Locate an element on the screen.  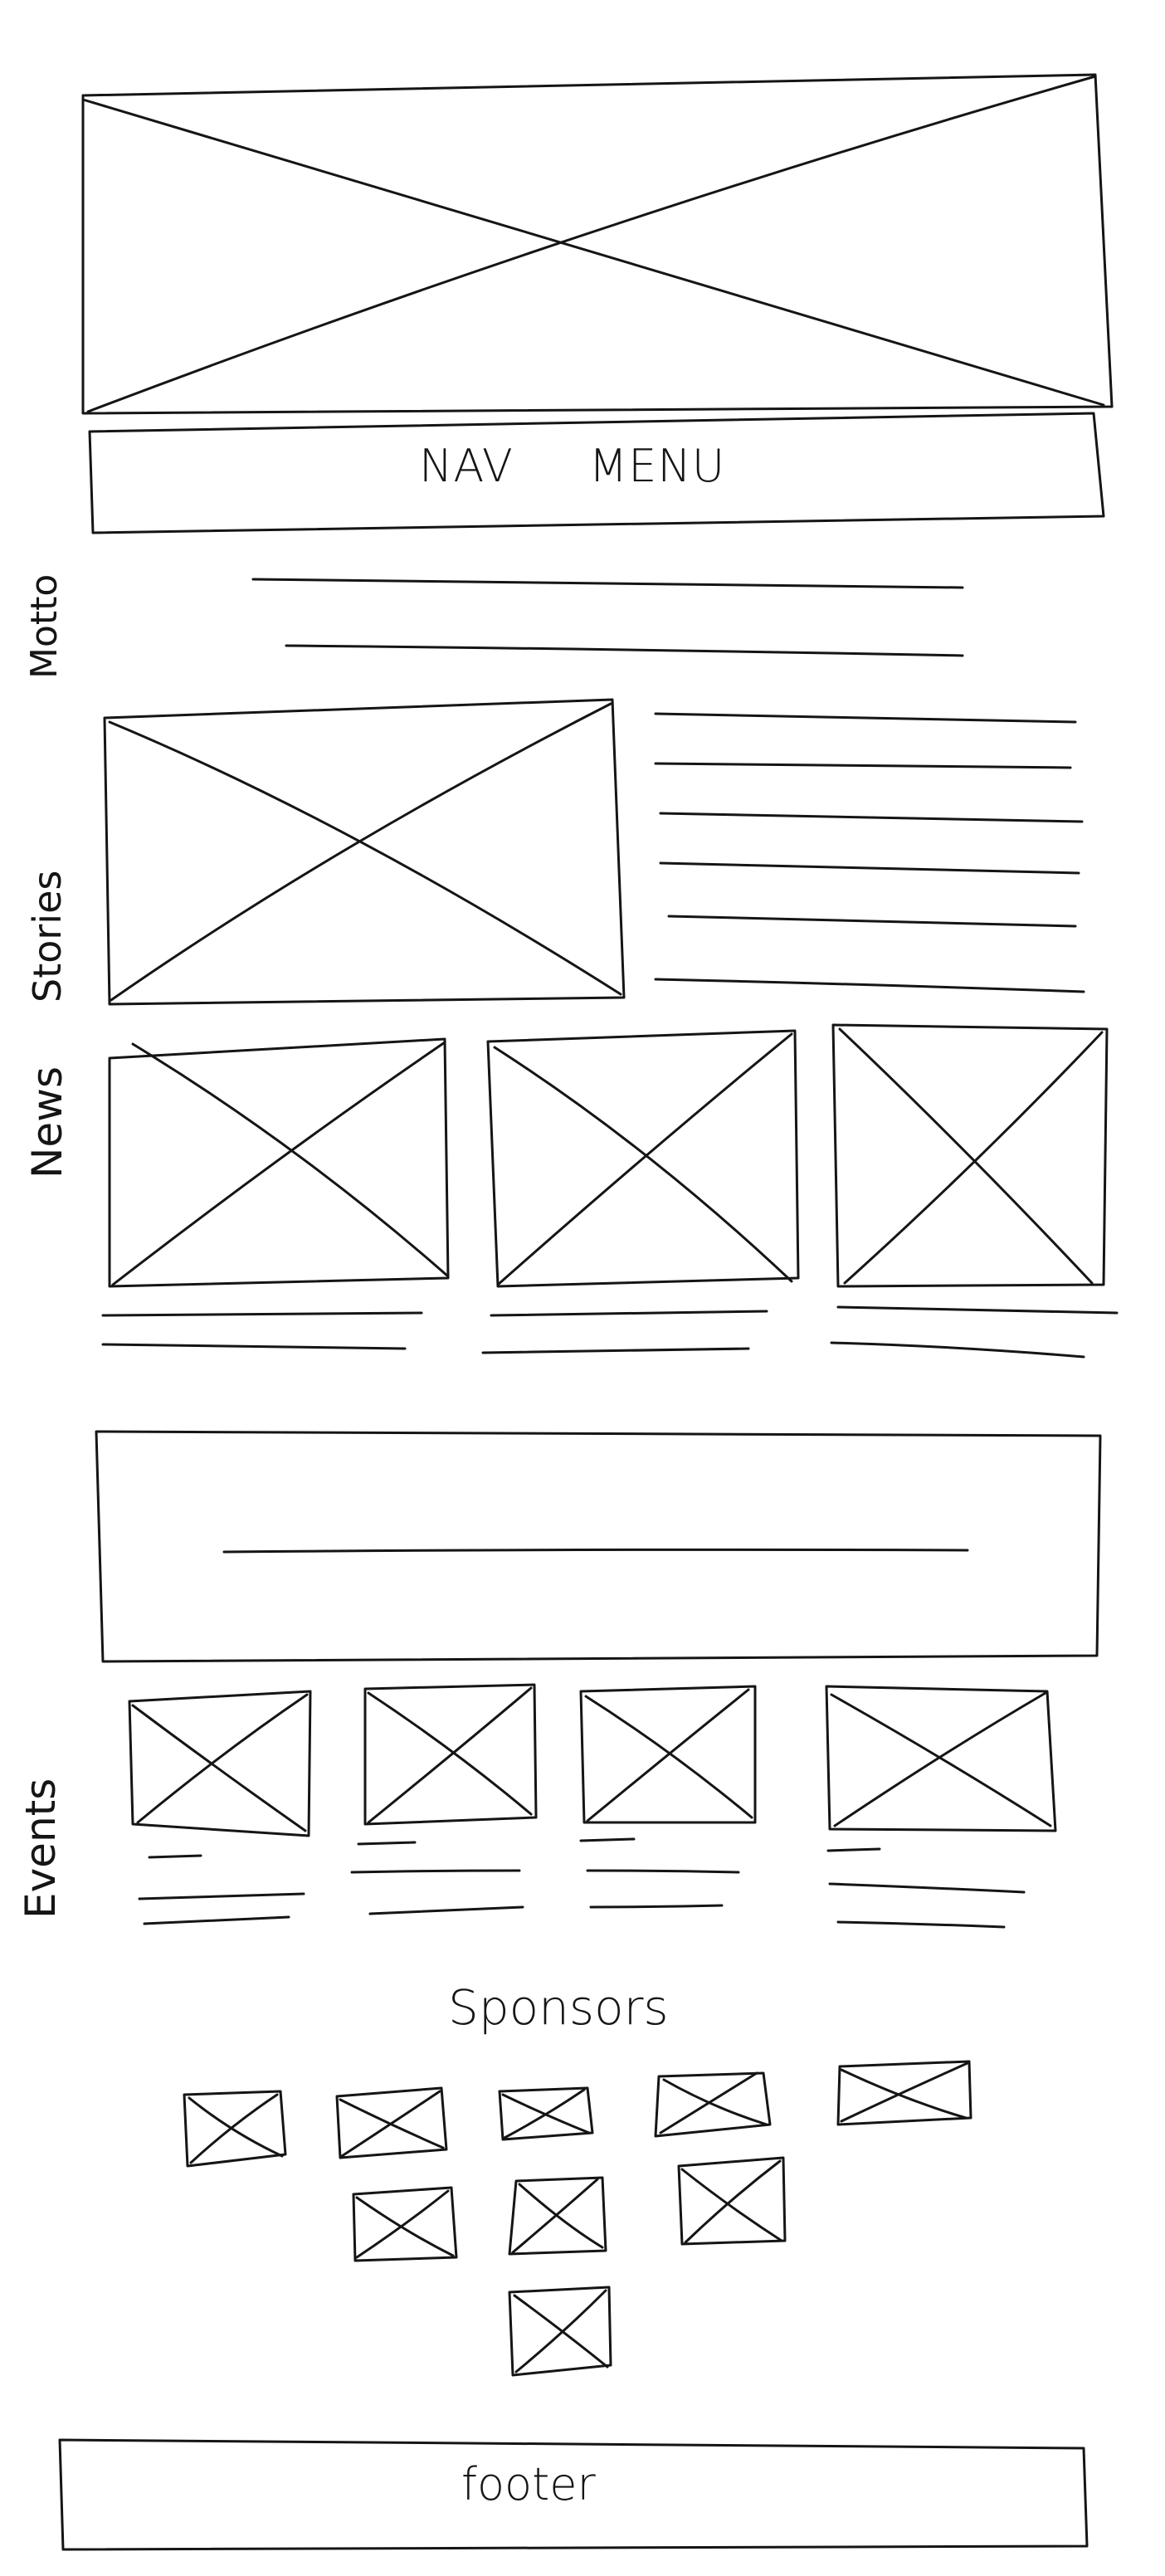
nav-menu-bar is located at coordinates (597, 473).